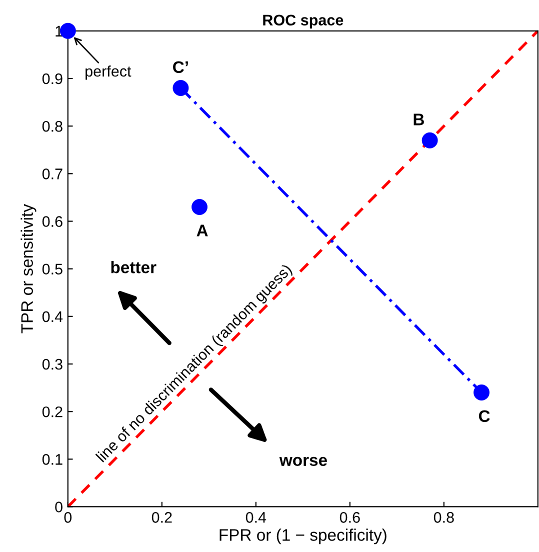 Image resolution: width=539 pixels, height=552 pixels. I want to click on annotation: C, so click(484, 416).